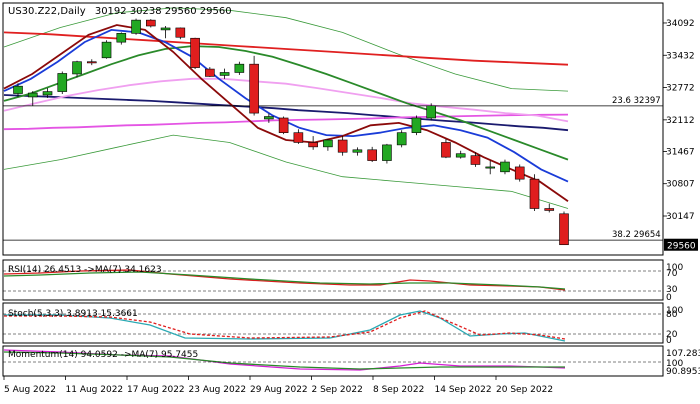 The height and width of the screenshot is (404, 700). I want to click on rsi-ma-line, so click(284, 280).